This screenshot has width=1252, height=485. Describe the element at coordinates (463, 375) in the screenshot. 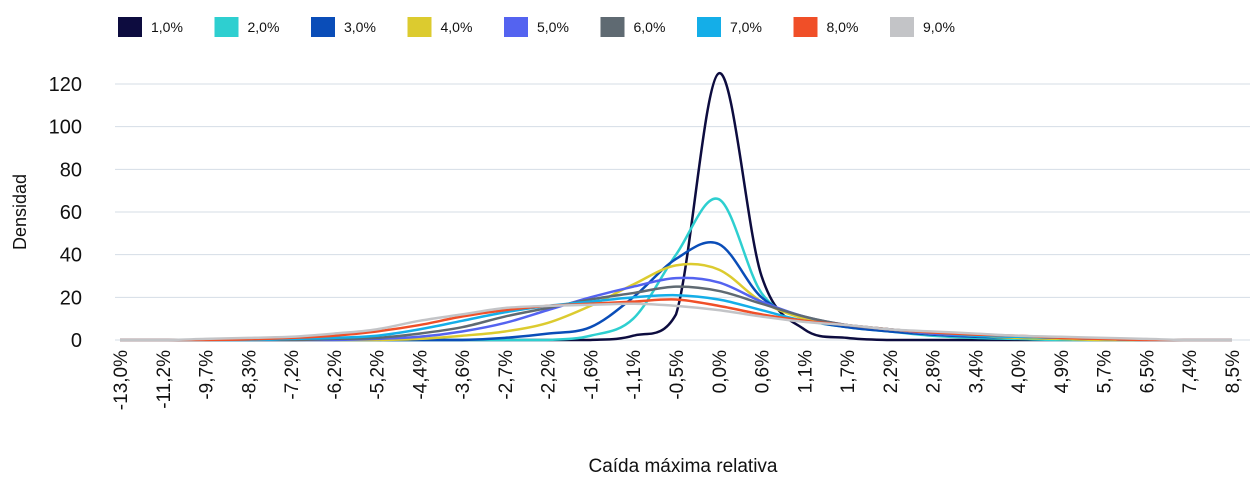

I see `x-tick-label: -3,6%` at that location.